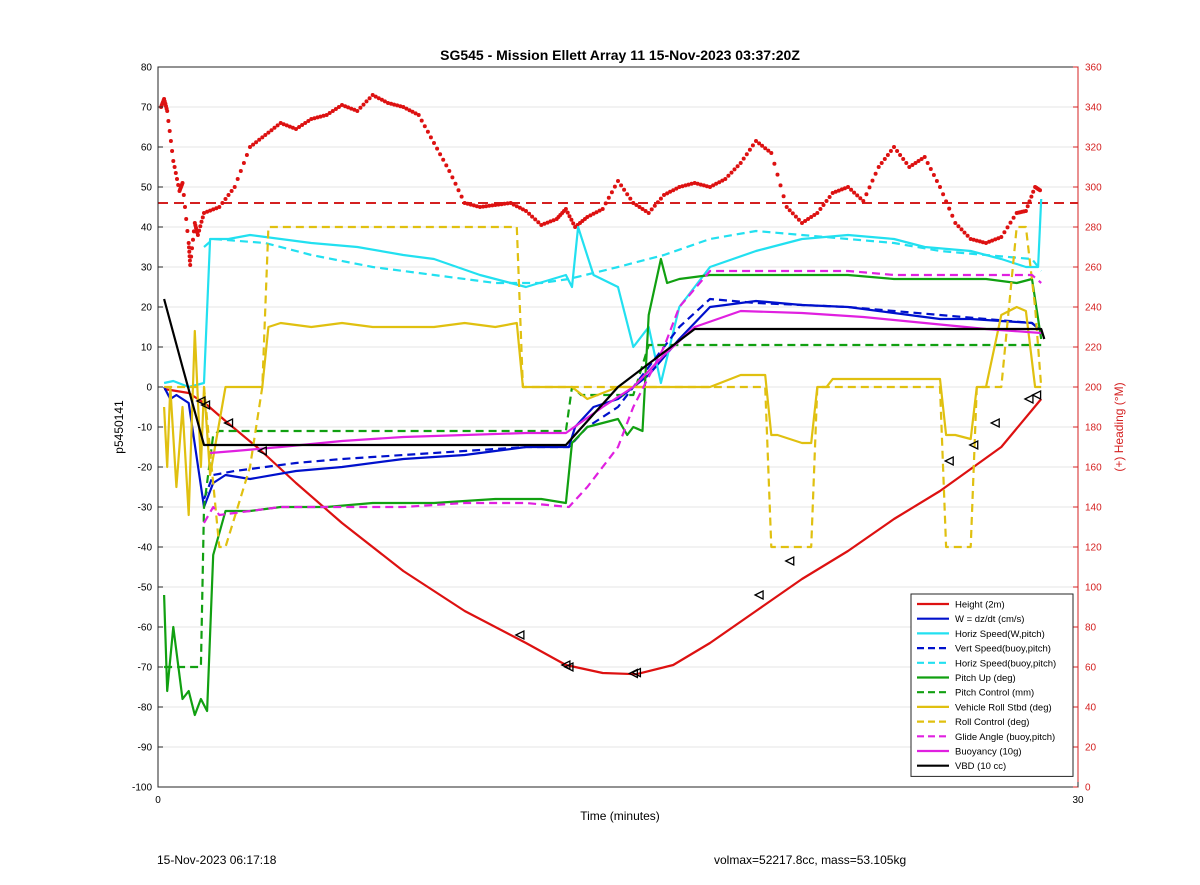 This screenshot has width=1200, height=885. Describe the element at coordinates (1088, 788) in the screenshot. I see `y2-tick-label: 0` at that location.